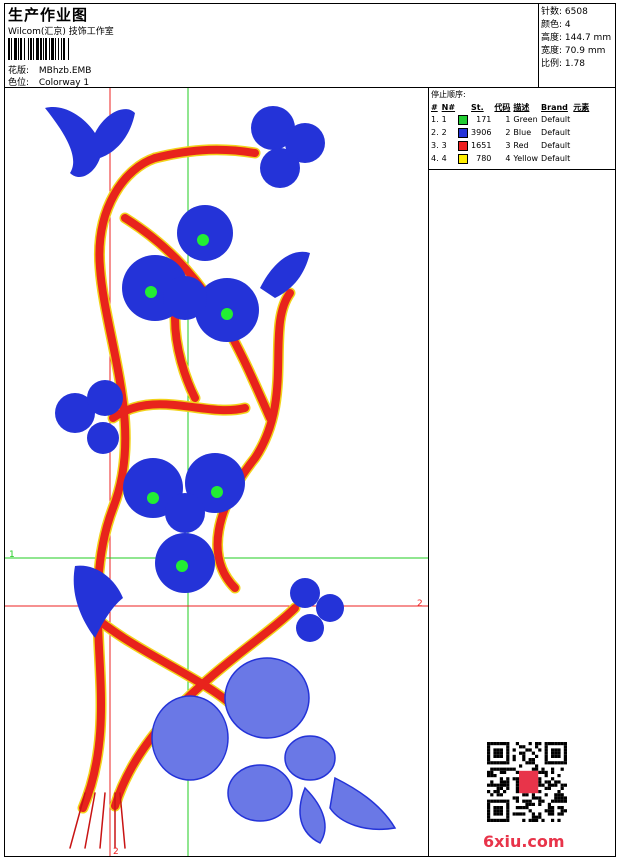 The width and height of the screenshot is (620, 860). Describe the element at coordinates (552, 12) in the screenshot. I see `stitches-label: 针数:` at that location.